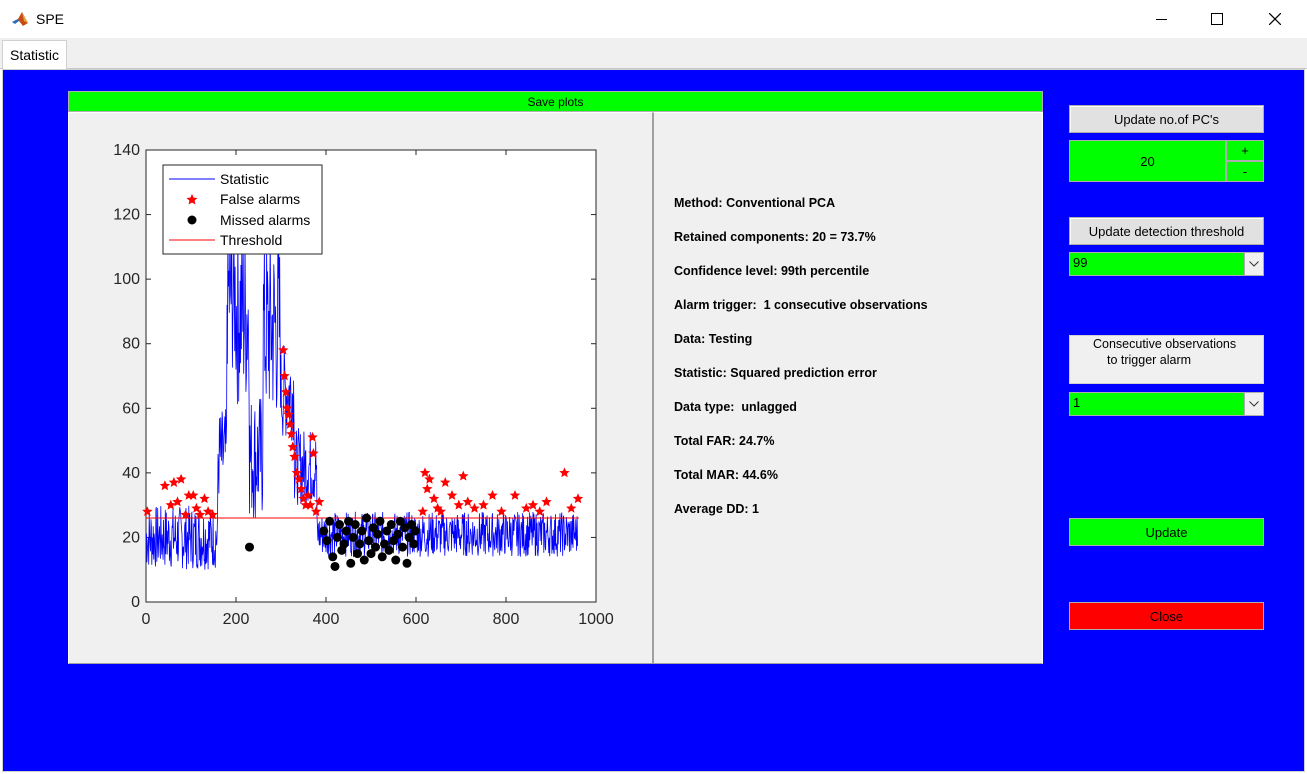  I want to click on legend-missed-alarm-label: Missed alarms, so click(265, 220).